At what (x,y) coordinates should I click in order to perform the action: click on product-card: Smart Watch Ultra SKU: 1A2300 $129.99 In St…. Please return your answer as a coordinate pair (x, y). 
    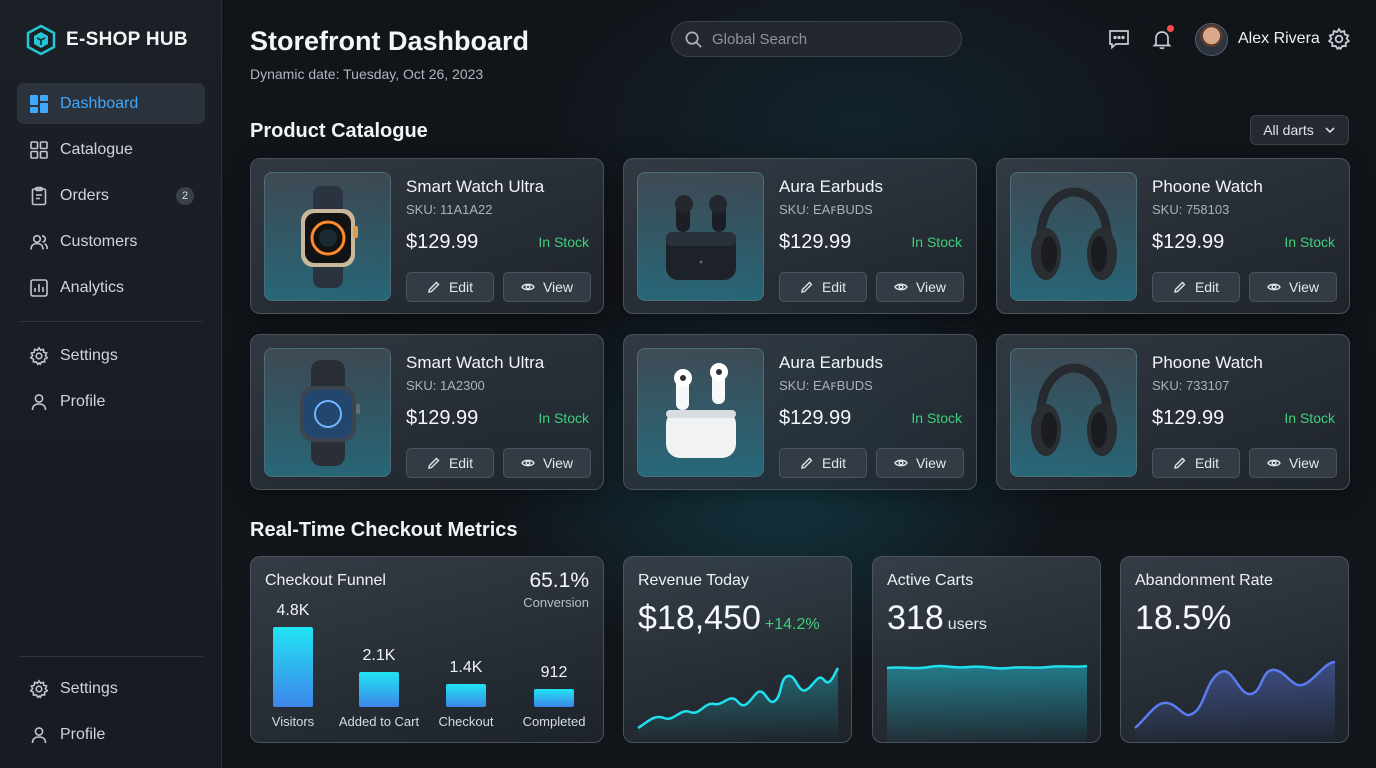
    Looking at the image, I should click on (427, 412).